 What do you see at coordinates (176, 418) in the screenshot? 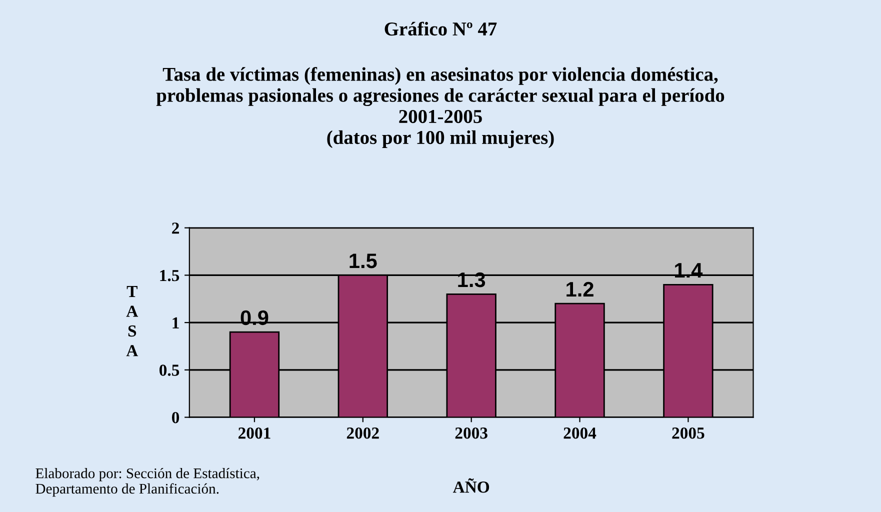
I see `y-tick-label: 0` at bounding box center [176, 418].